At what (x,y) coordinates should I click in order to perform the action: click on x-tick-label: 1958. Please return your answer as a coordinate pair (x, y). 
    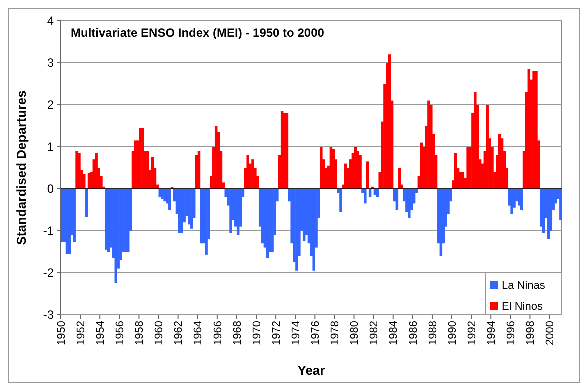
    Looking at the image, I should click on (140, 333).